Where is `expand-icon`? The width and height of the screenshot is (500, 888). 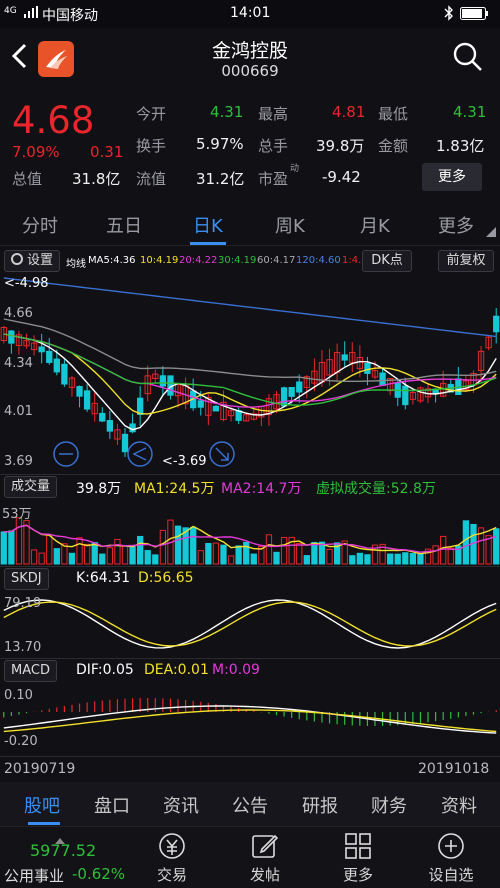 expand-icon is located at coordinates (222, 454).